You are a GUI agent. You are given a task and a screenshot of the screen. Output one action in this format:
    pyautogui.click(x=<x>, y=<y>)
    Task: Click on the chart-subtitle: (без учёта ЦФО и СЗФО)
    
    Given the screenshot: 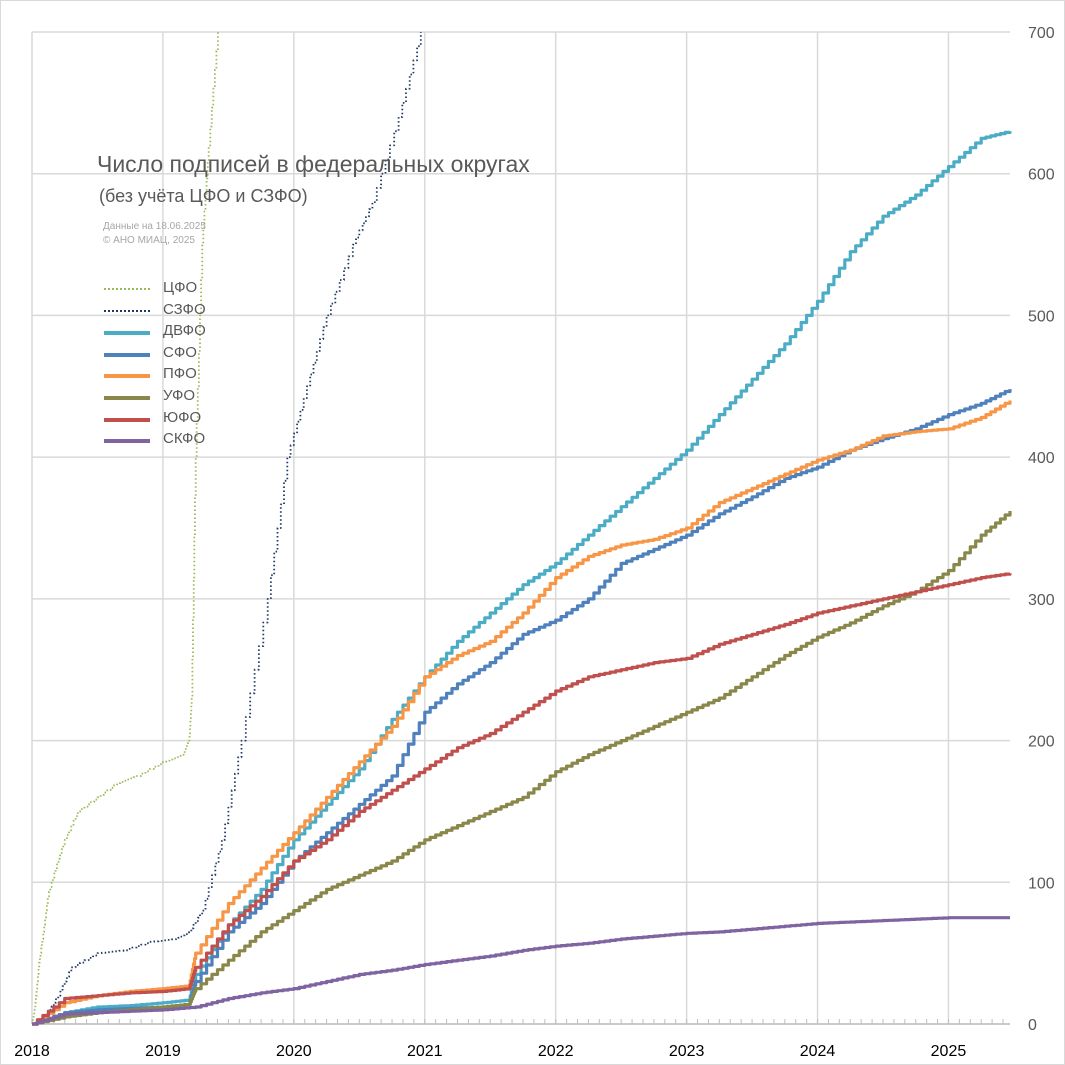 What is the action you would take?
    pyautogui.click(x=203, y=196)
    